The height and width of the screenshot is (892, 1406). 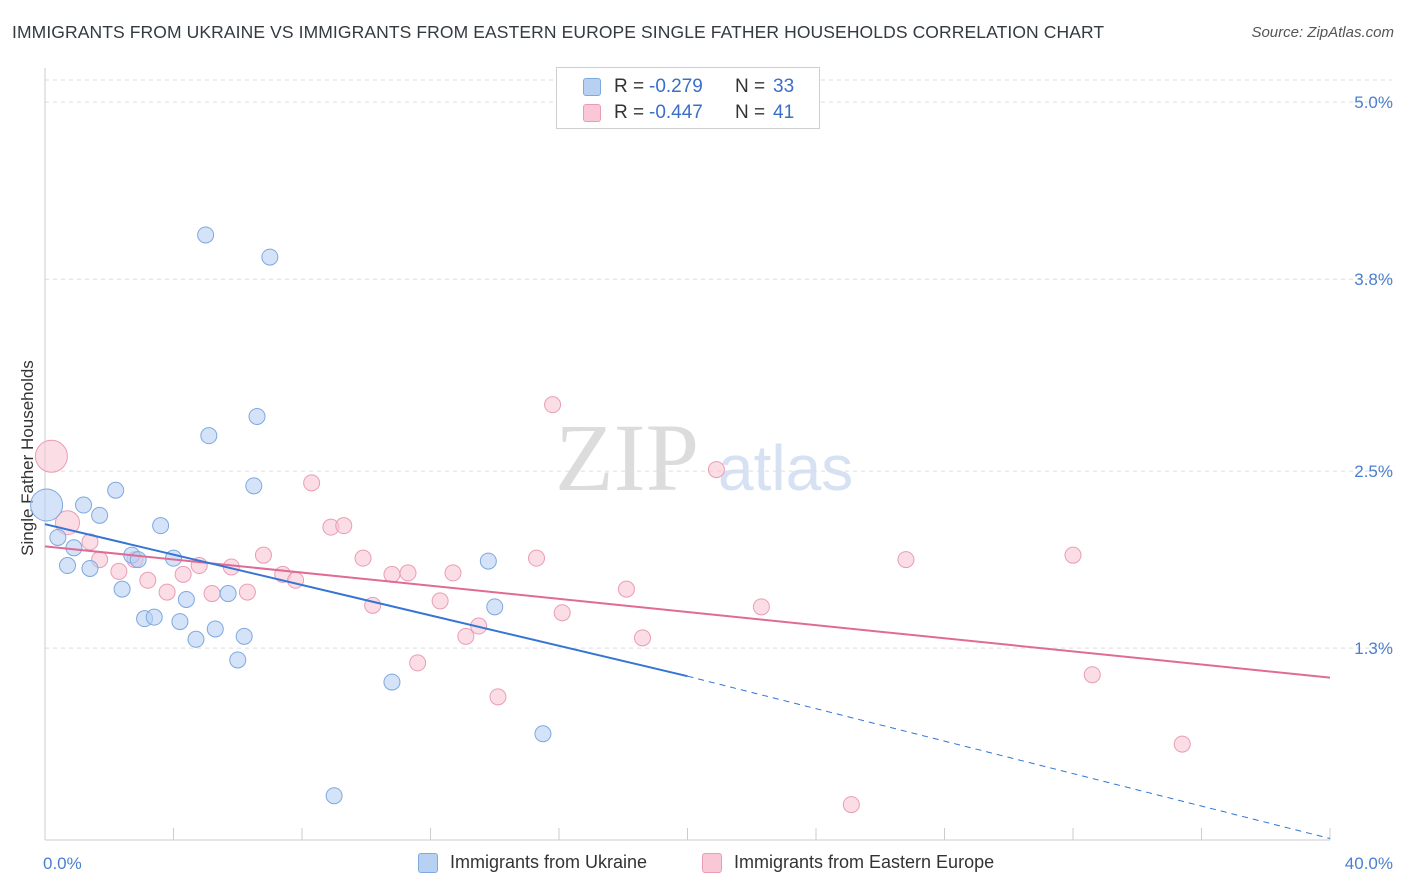 What do you see at coordinates (676, 86) in the screenshot?
I see `legend-r-value: -0.279` at bounding box center [676, 86].